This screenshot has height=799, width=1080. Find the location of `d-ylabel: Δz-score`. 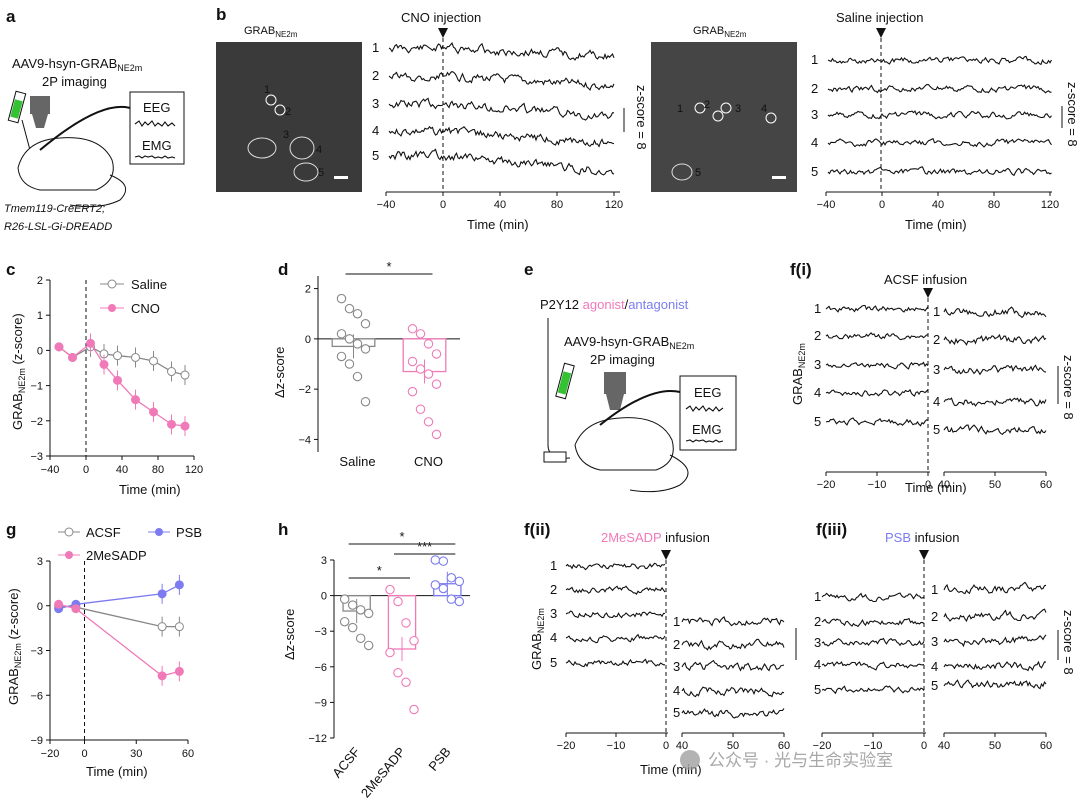

d-ylabel: Δz-score is located at coordinates (279, 372).